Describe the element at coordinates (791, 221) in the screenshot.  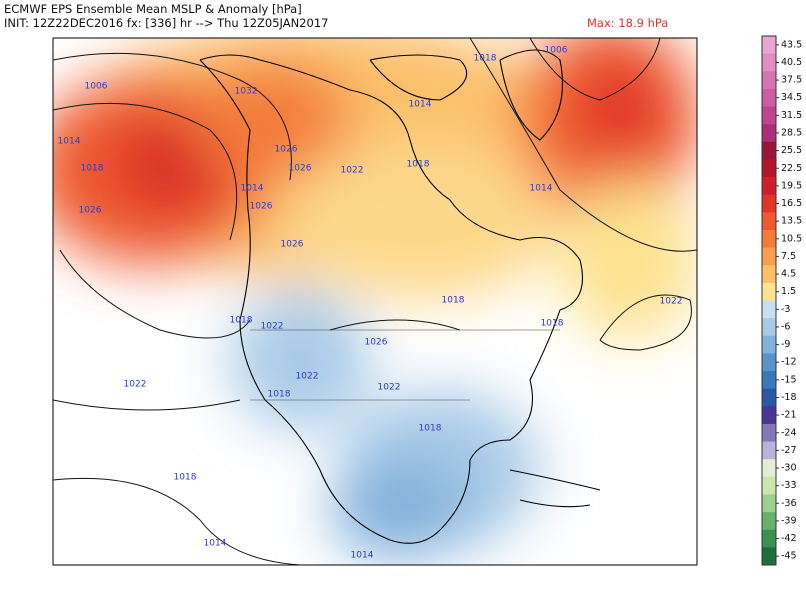
I see `colorbar-label: 13.5` at that location.